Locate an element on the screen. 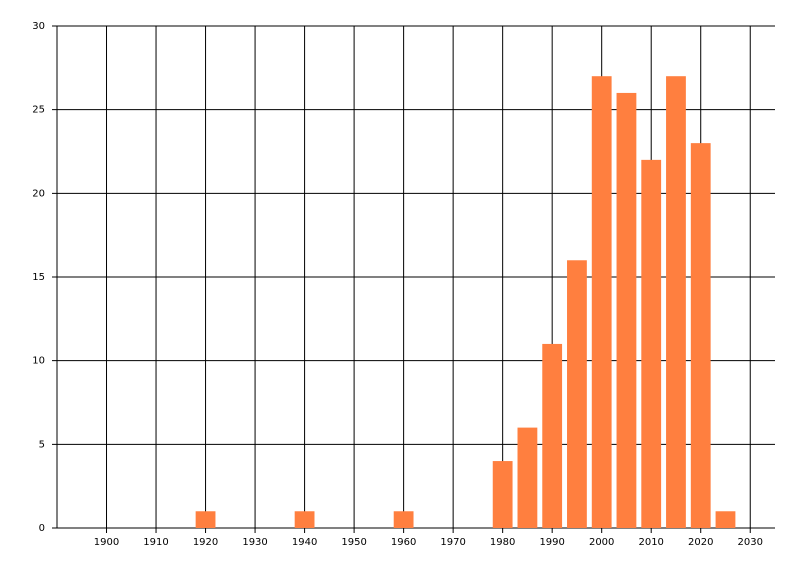  x-tick-label: 1960 is located at coordinates (403, 542).